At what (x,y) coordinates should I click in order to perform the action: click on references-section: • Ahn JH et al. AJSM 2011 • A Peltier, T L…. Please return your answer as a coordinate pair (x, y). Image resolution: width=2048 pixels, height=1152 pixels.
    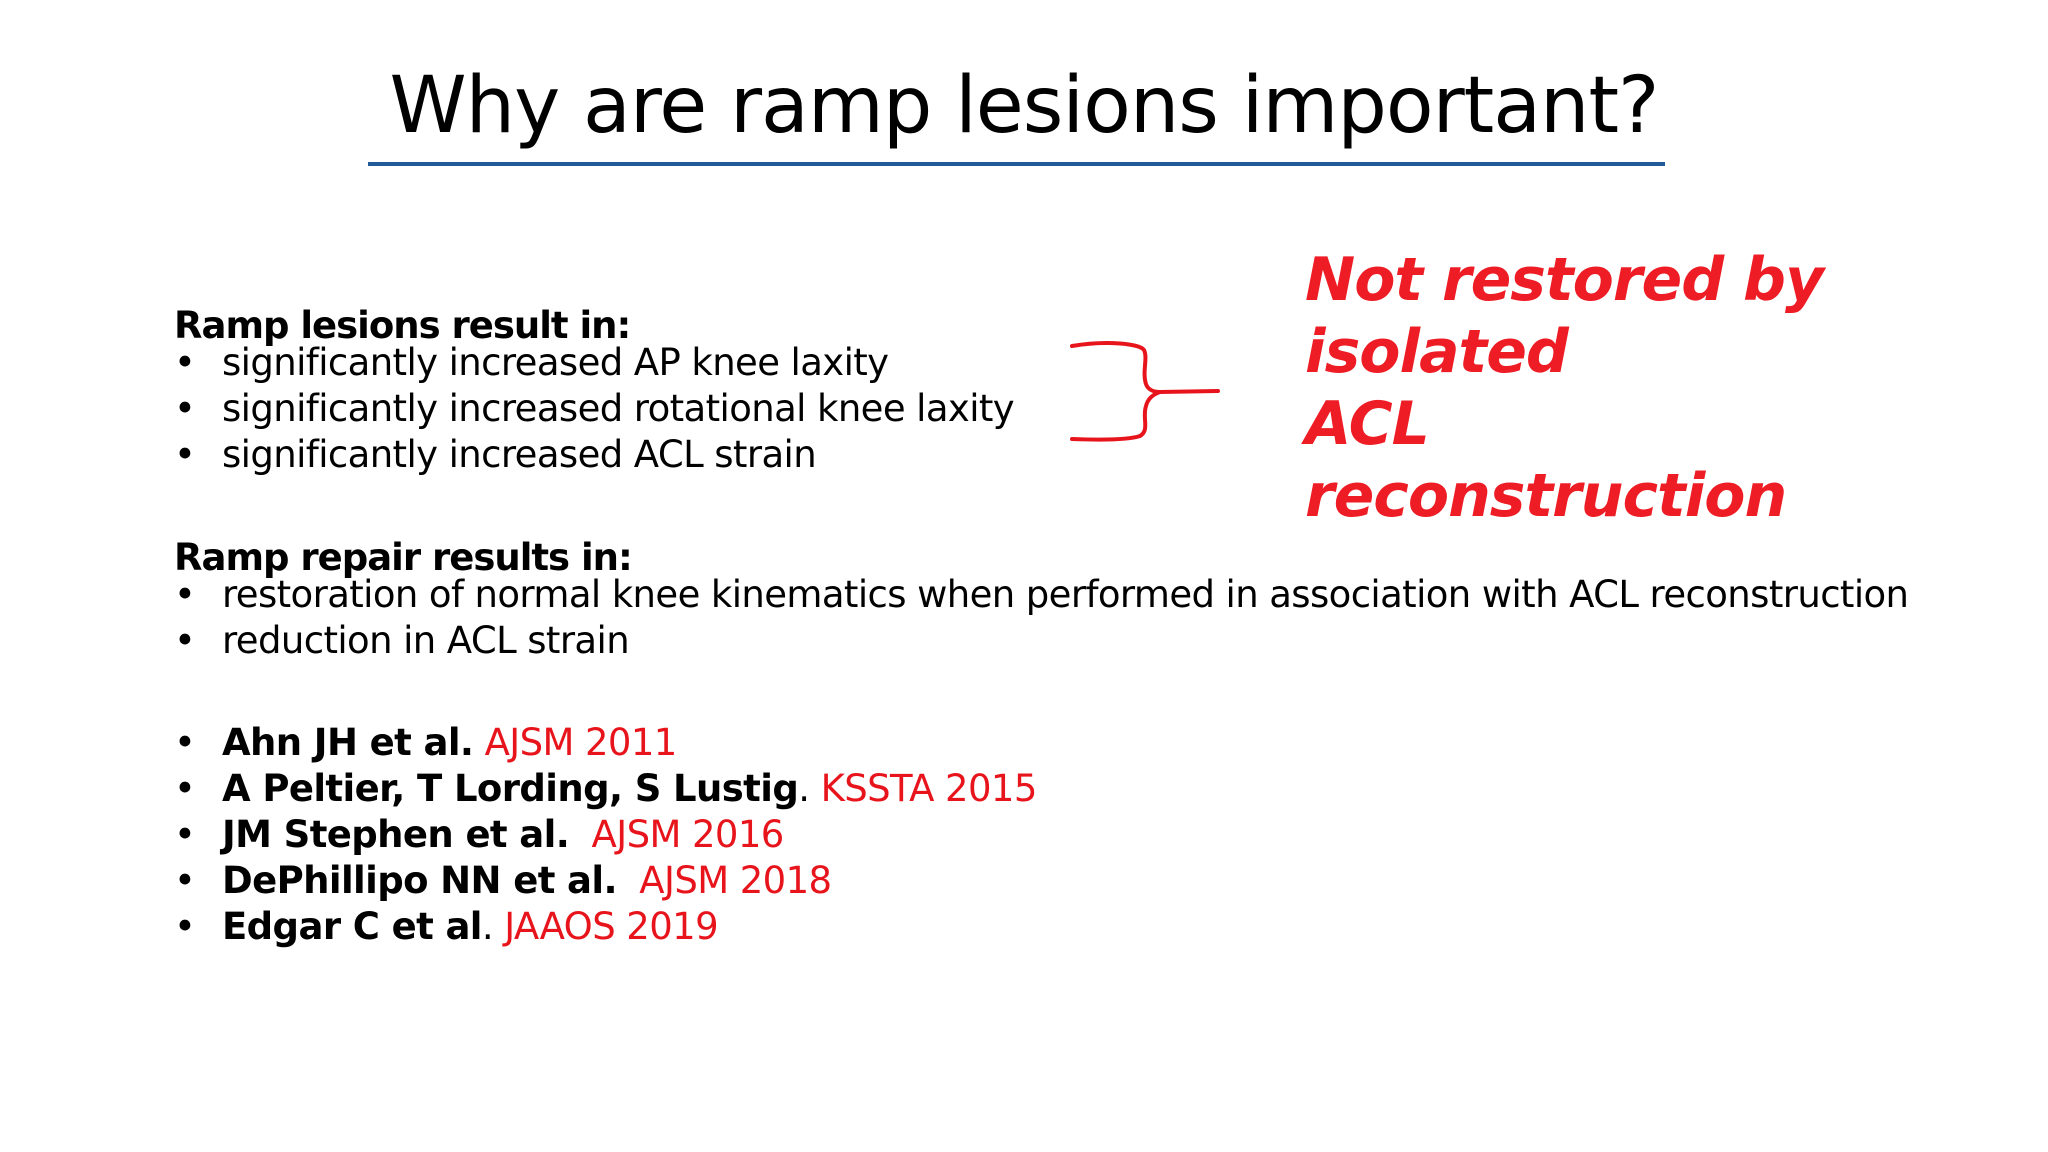
    Looking at the image, I should click on (605, 835).